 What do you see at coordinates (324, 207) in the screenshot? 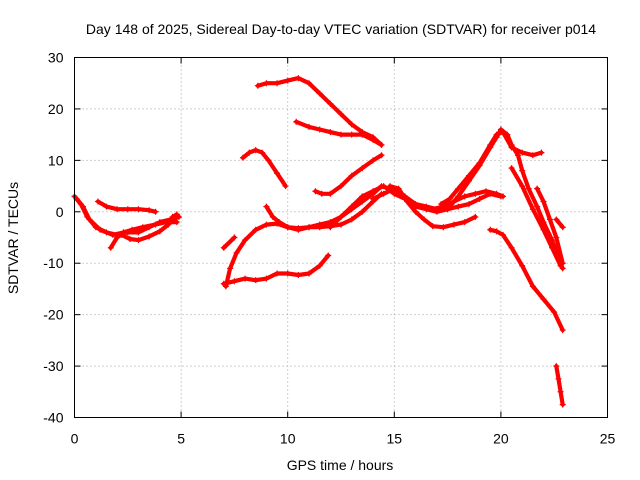
I see `series-s9` at bounding box center [324, 207].